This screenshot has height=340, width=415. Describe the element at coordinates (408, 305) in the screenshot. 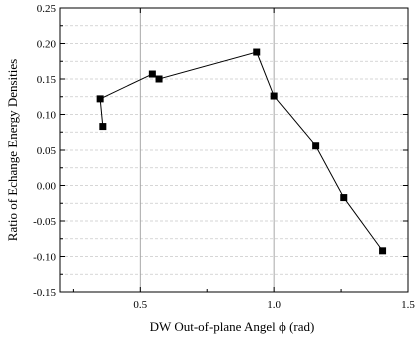

I see `x-tick-label: 1.5` at that location.